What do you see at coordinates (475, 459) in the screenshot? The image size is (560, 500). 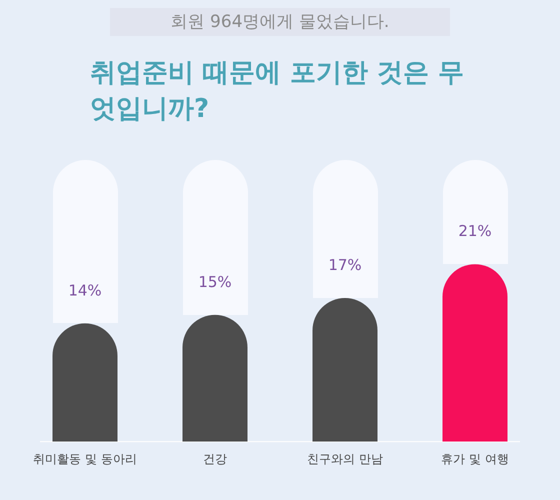 I see `x-tick-label: 휴가 및 여행` at bounding box center [475, 459].